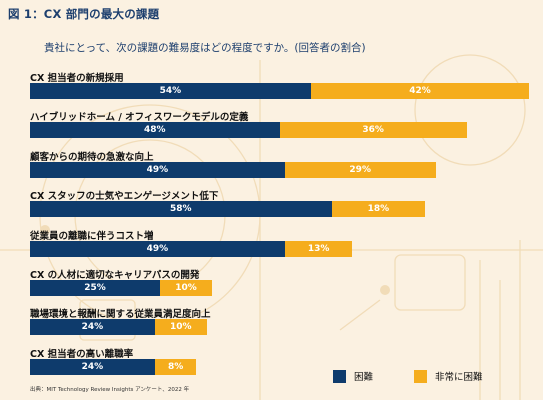 This screenshot has width=543, height=400. I want to click on bar-difficult: 25%, so click(95, 288).